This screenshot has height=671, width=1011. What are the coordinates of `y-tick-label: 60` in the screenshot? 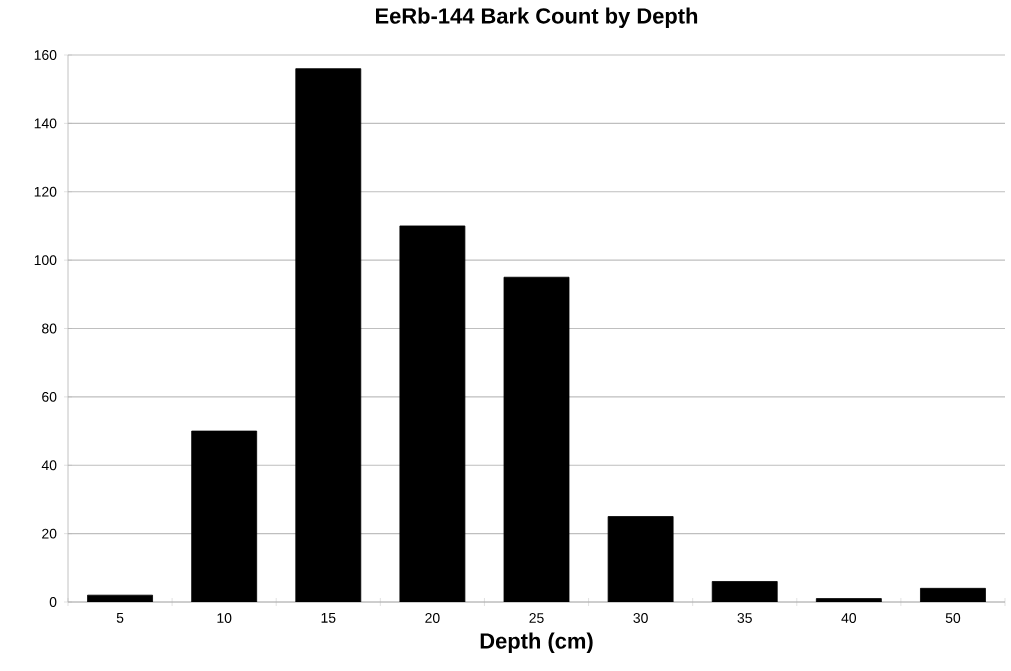 It's located at (49, 396).